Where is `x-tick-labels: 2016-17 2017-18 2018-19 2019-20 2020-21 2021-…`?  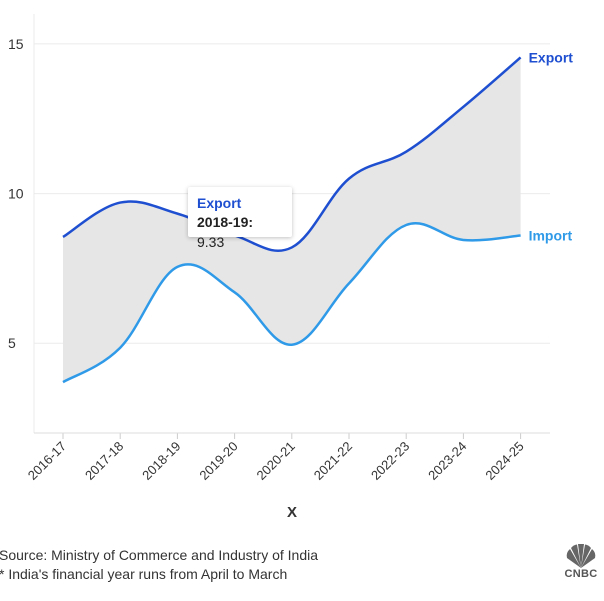 x-tick-labels: 2016-17 2017-18 2018-19 2019-20 2020-21 2021-… is located at coordinates (276, 461).